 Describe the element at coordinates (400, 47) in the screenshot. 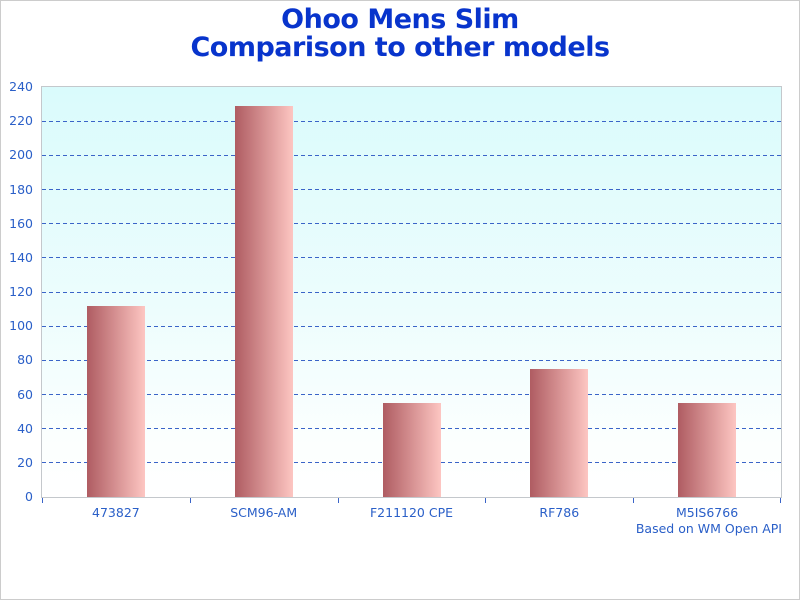

I see `chart-title-line2: Comparison to other models` at that location.